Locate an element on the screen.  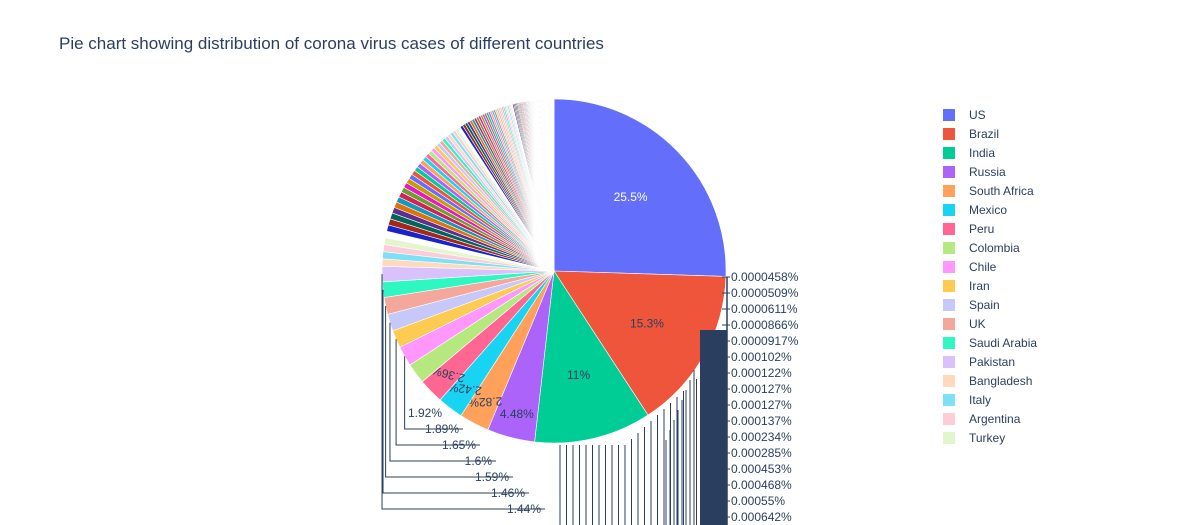
legend-label: Saudi Arabia is located at coordinates (1003, 342).